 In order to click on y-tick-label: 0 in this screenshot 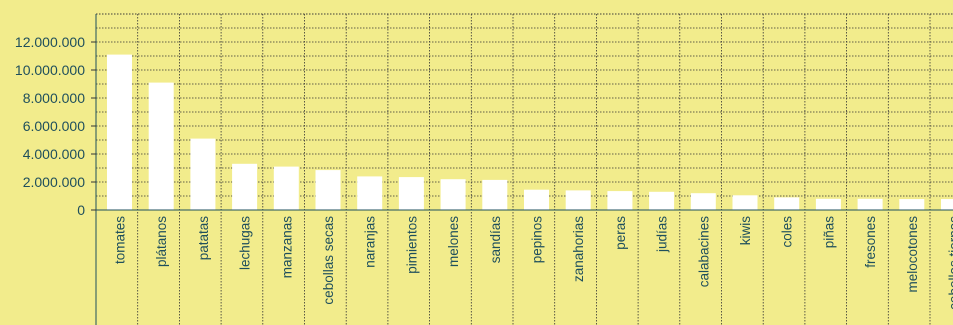, I will do `click(81, 210)`.